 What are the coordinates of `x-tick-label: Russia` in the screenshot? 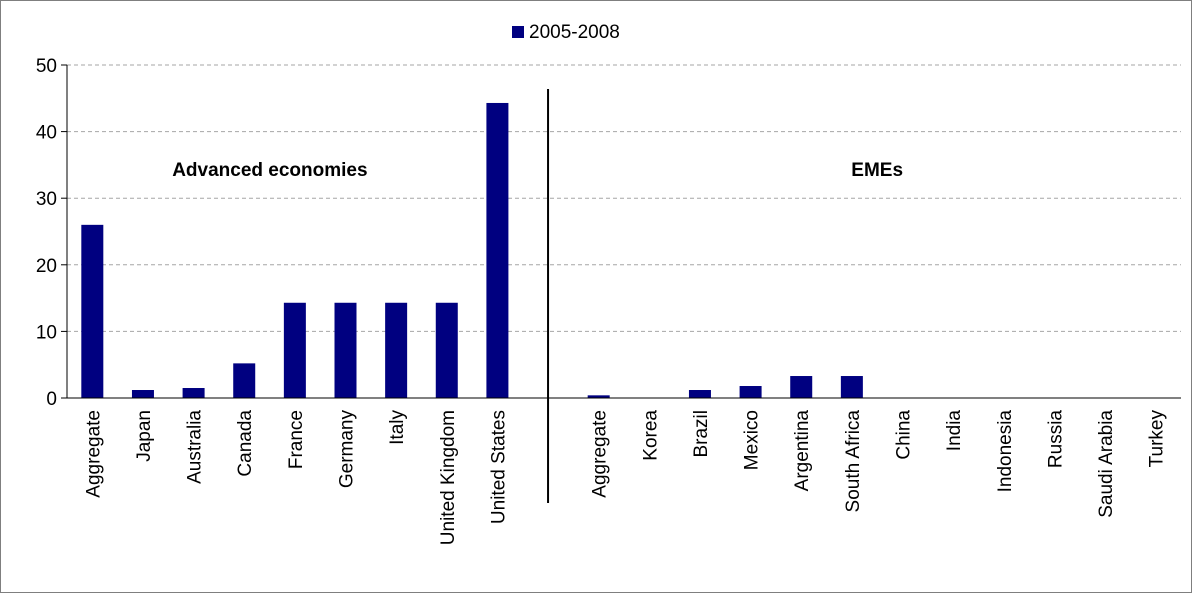 It's located at (1055, 439).